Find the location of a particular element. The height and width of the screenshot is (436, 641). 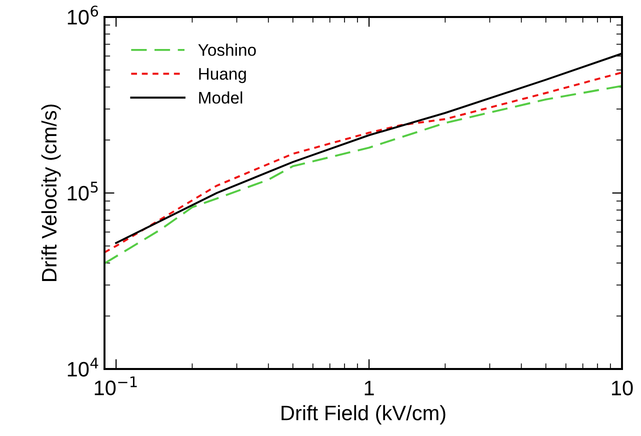

legend-label: Yoshino is located at coordinates (227, 50).